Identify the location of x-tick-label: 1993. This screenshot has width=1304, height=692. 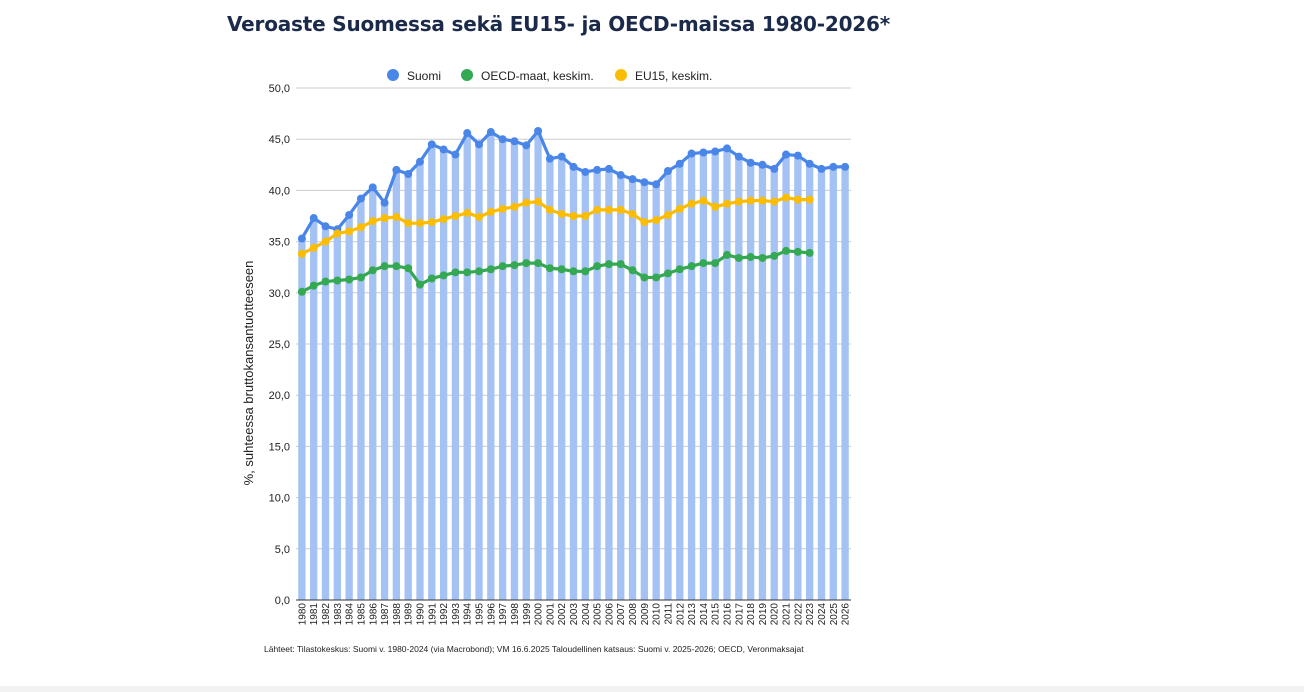
(456, 614).